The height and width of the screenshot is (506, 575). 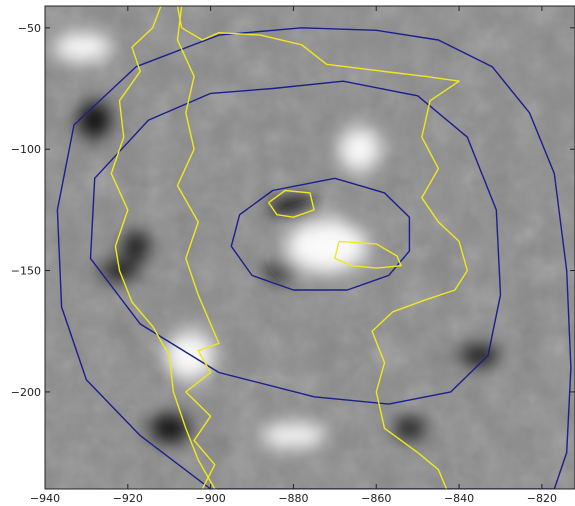 I want to click on x-tick-label: −920, so click(x=128, y=498).